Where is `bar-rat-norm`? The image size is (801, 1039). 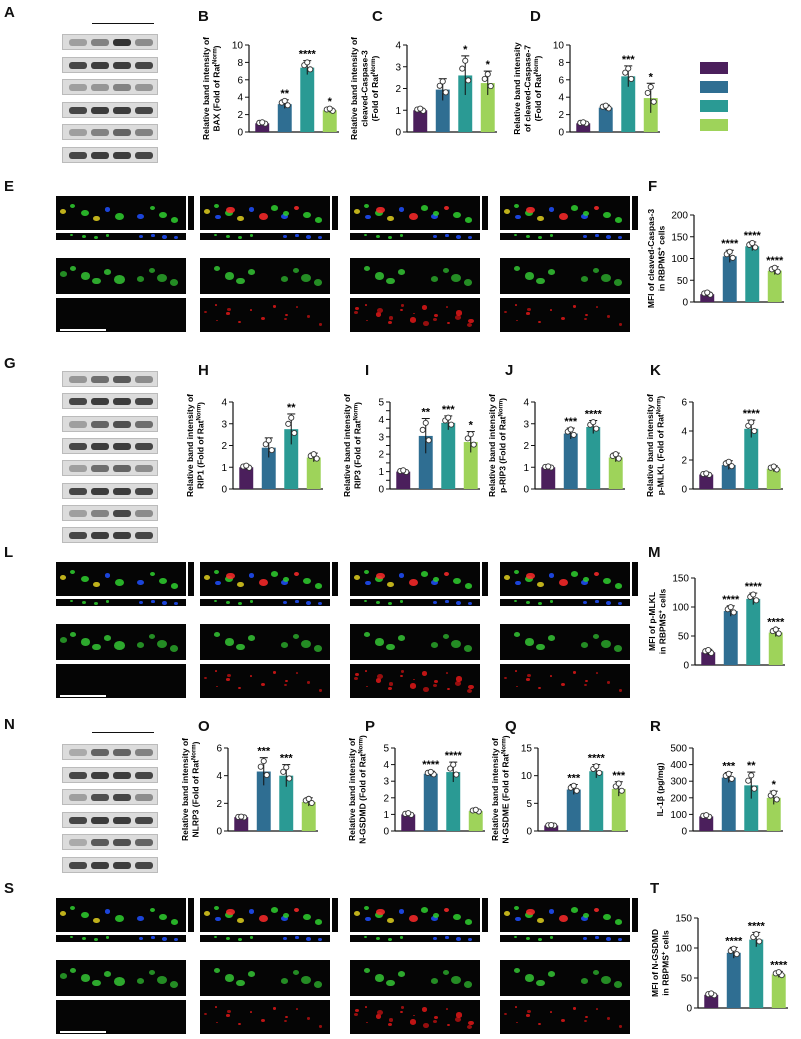
bar-rat-norm is located at coordinates (420, 121).